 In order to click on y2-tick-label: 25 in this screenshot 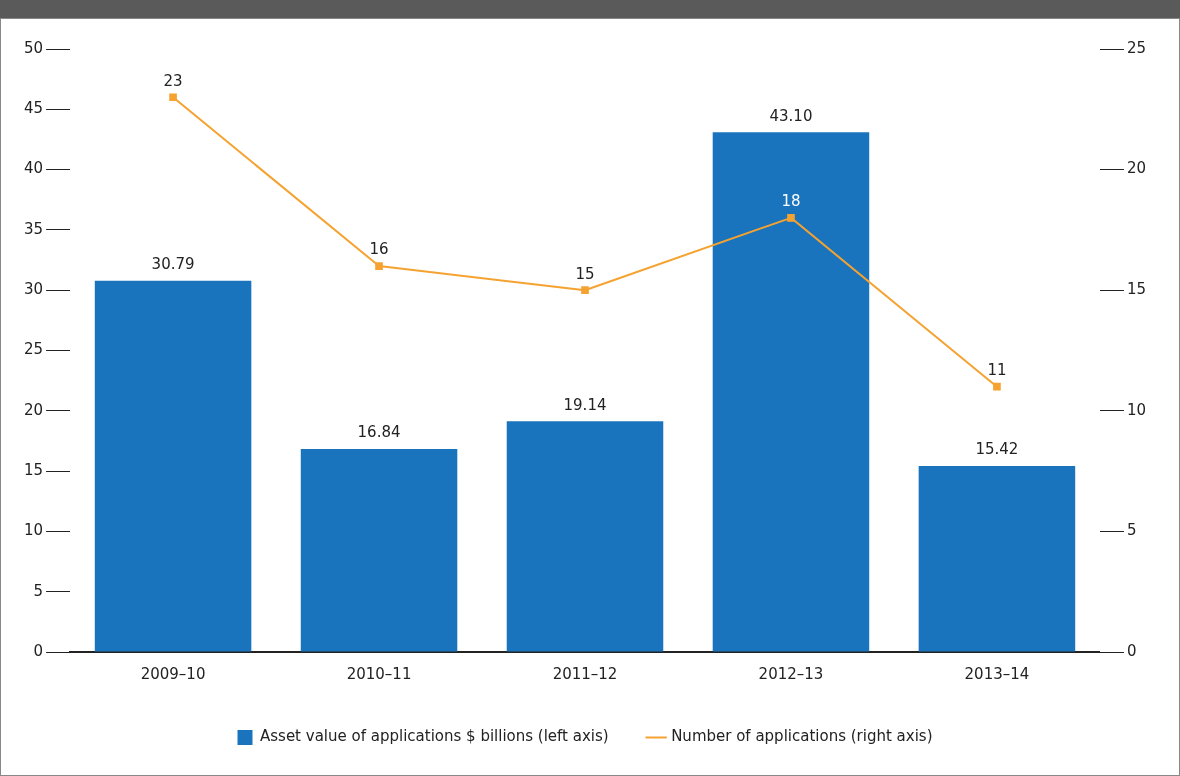, I will do `click(1136, 47)`.